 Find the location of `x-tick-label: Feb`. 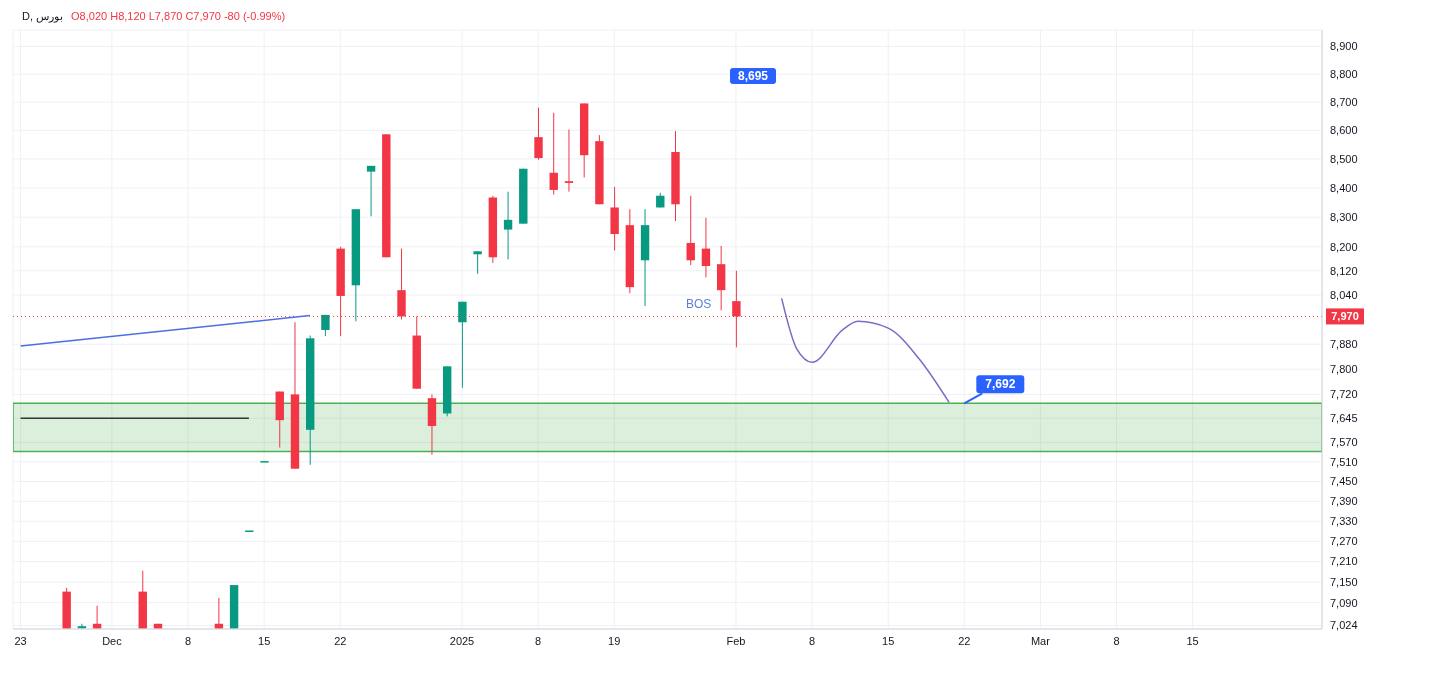

x-tick-label: Feb is located at coordinates (736, 640).